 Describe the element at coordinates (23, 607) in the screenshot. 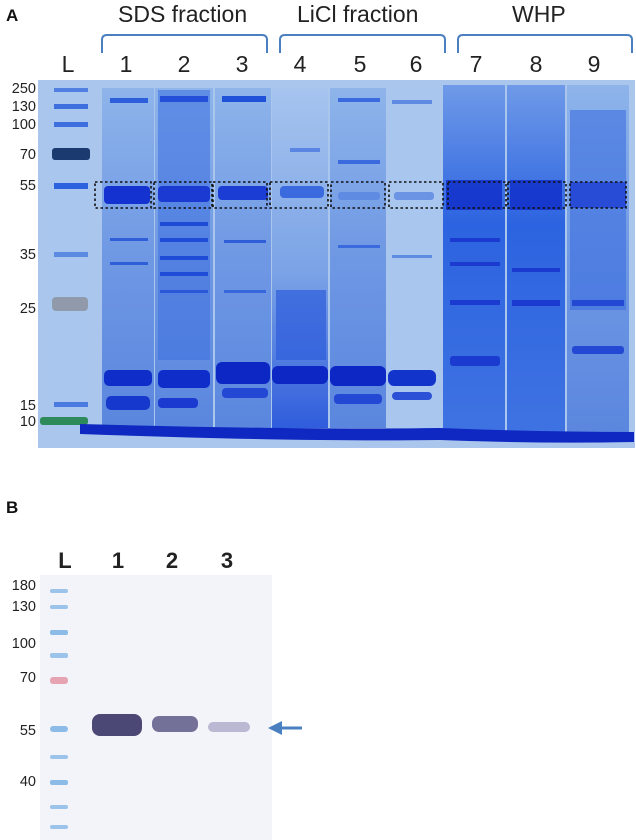

I see `marker-b-130: 130` at that location.